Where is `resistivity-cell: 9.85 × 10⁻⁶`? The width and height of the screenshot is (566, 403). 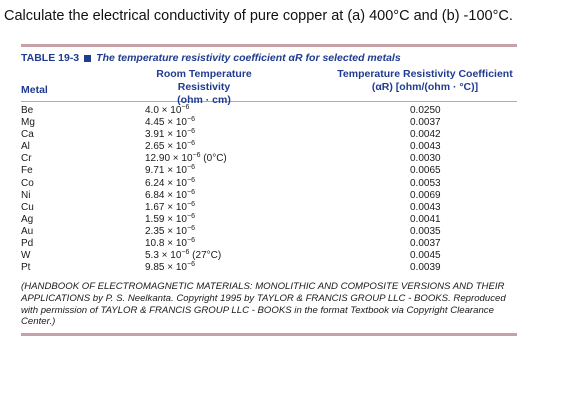 resistivity-cell: 9.85 × 10⁻⁶ is located at coordinates (170, 267).